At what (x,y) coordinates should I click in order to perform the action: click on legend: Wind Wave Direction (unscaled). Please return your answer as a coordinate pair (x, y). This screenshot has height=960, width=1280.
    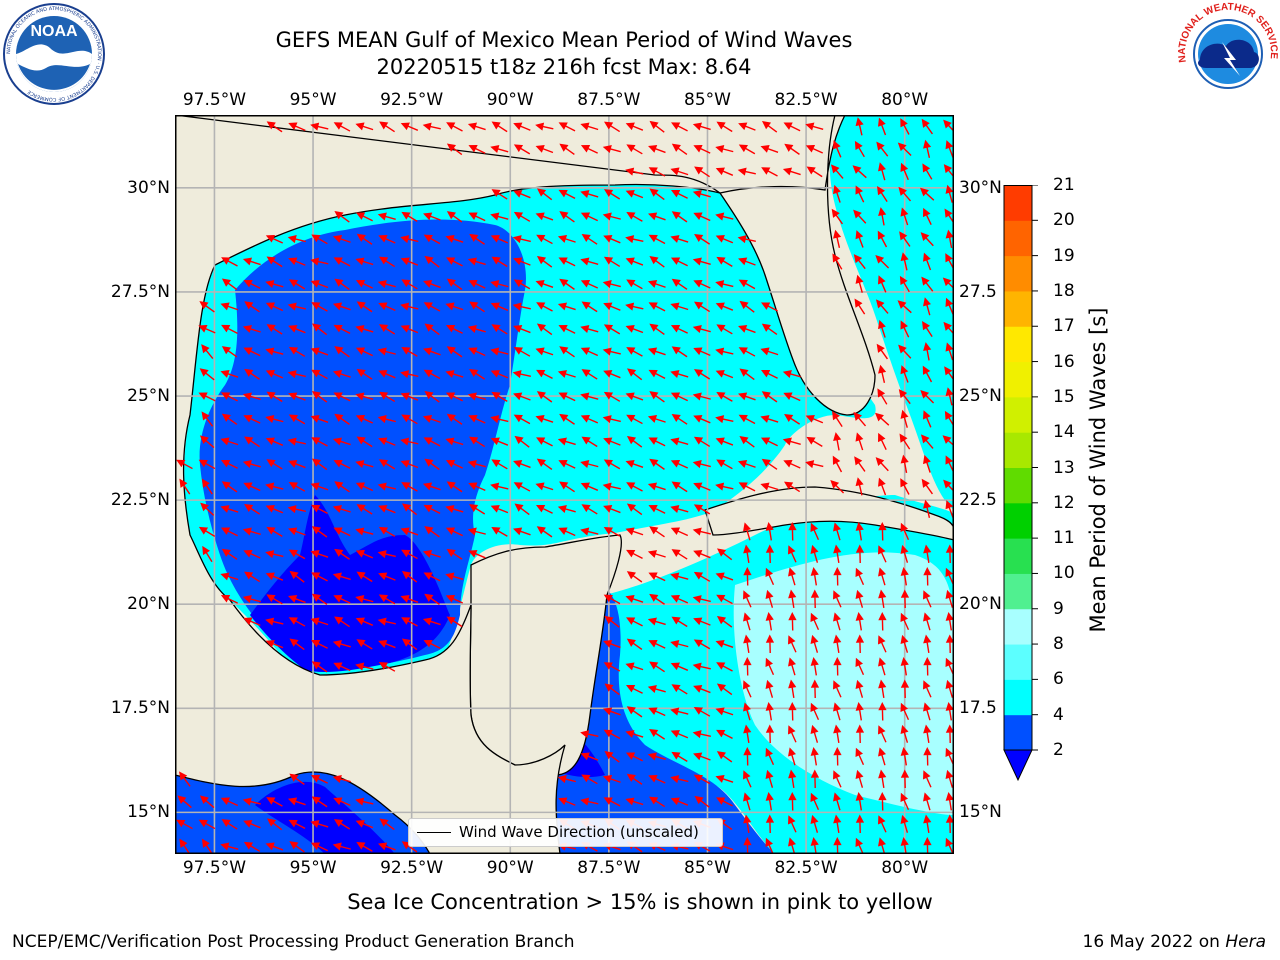
    Looking at the image, I should click on (565, 832).